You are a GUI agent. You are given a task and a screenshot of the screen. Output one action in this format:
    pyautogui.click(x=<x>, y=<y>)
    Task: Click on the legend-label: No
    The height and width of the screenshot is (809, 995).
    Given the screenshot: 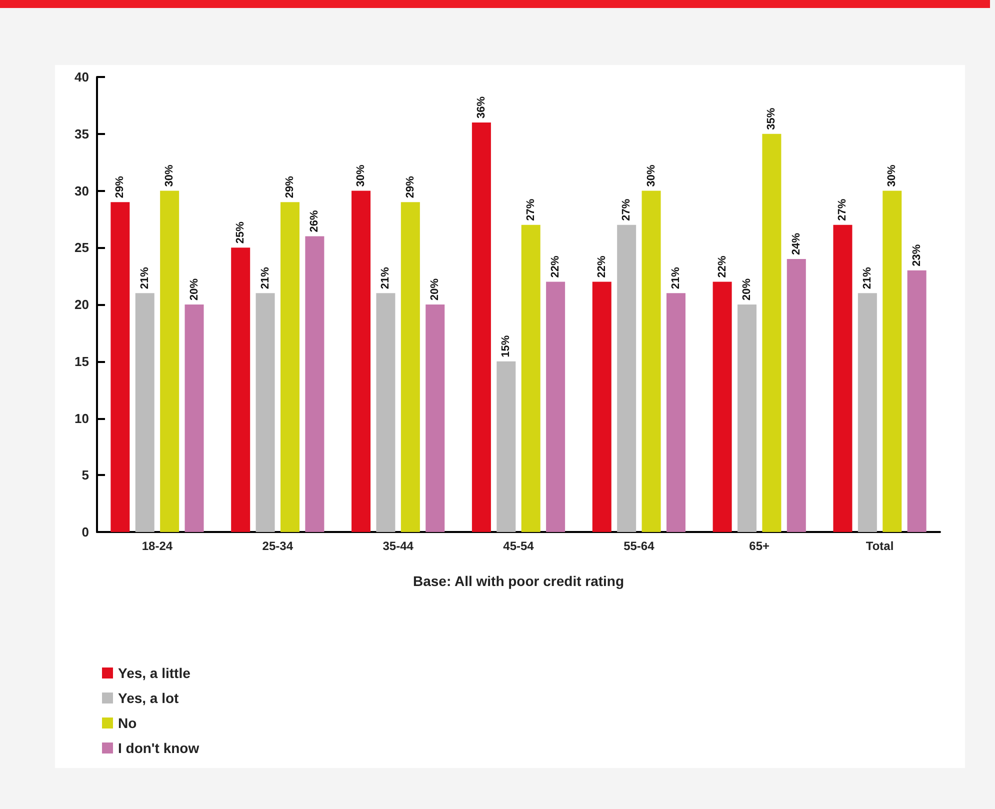 What is the action you would take?
    pyautogui.click(x=127, y=723)
    